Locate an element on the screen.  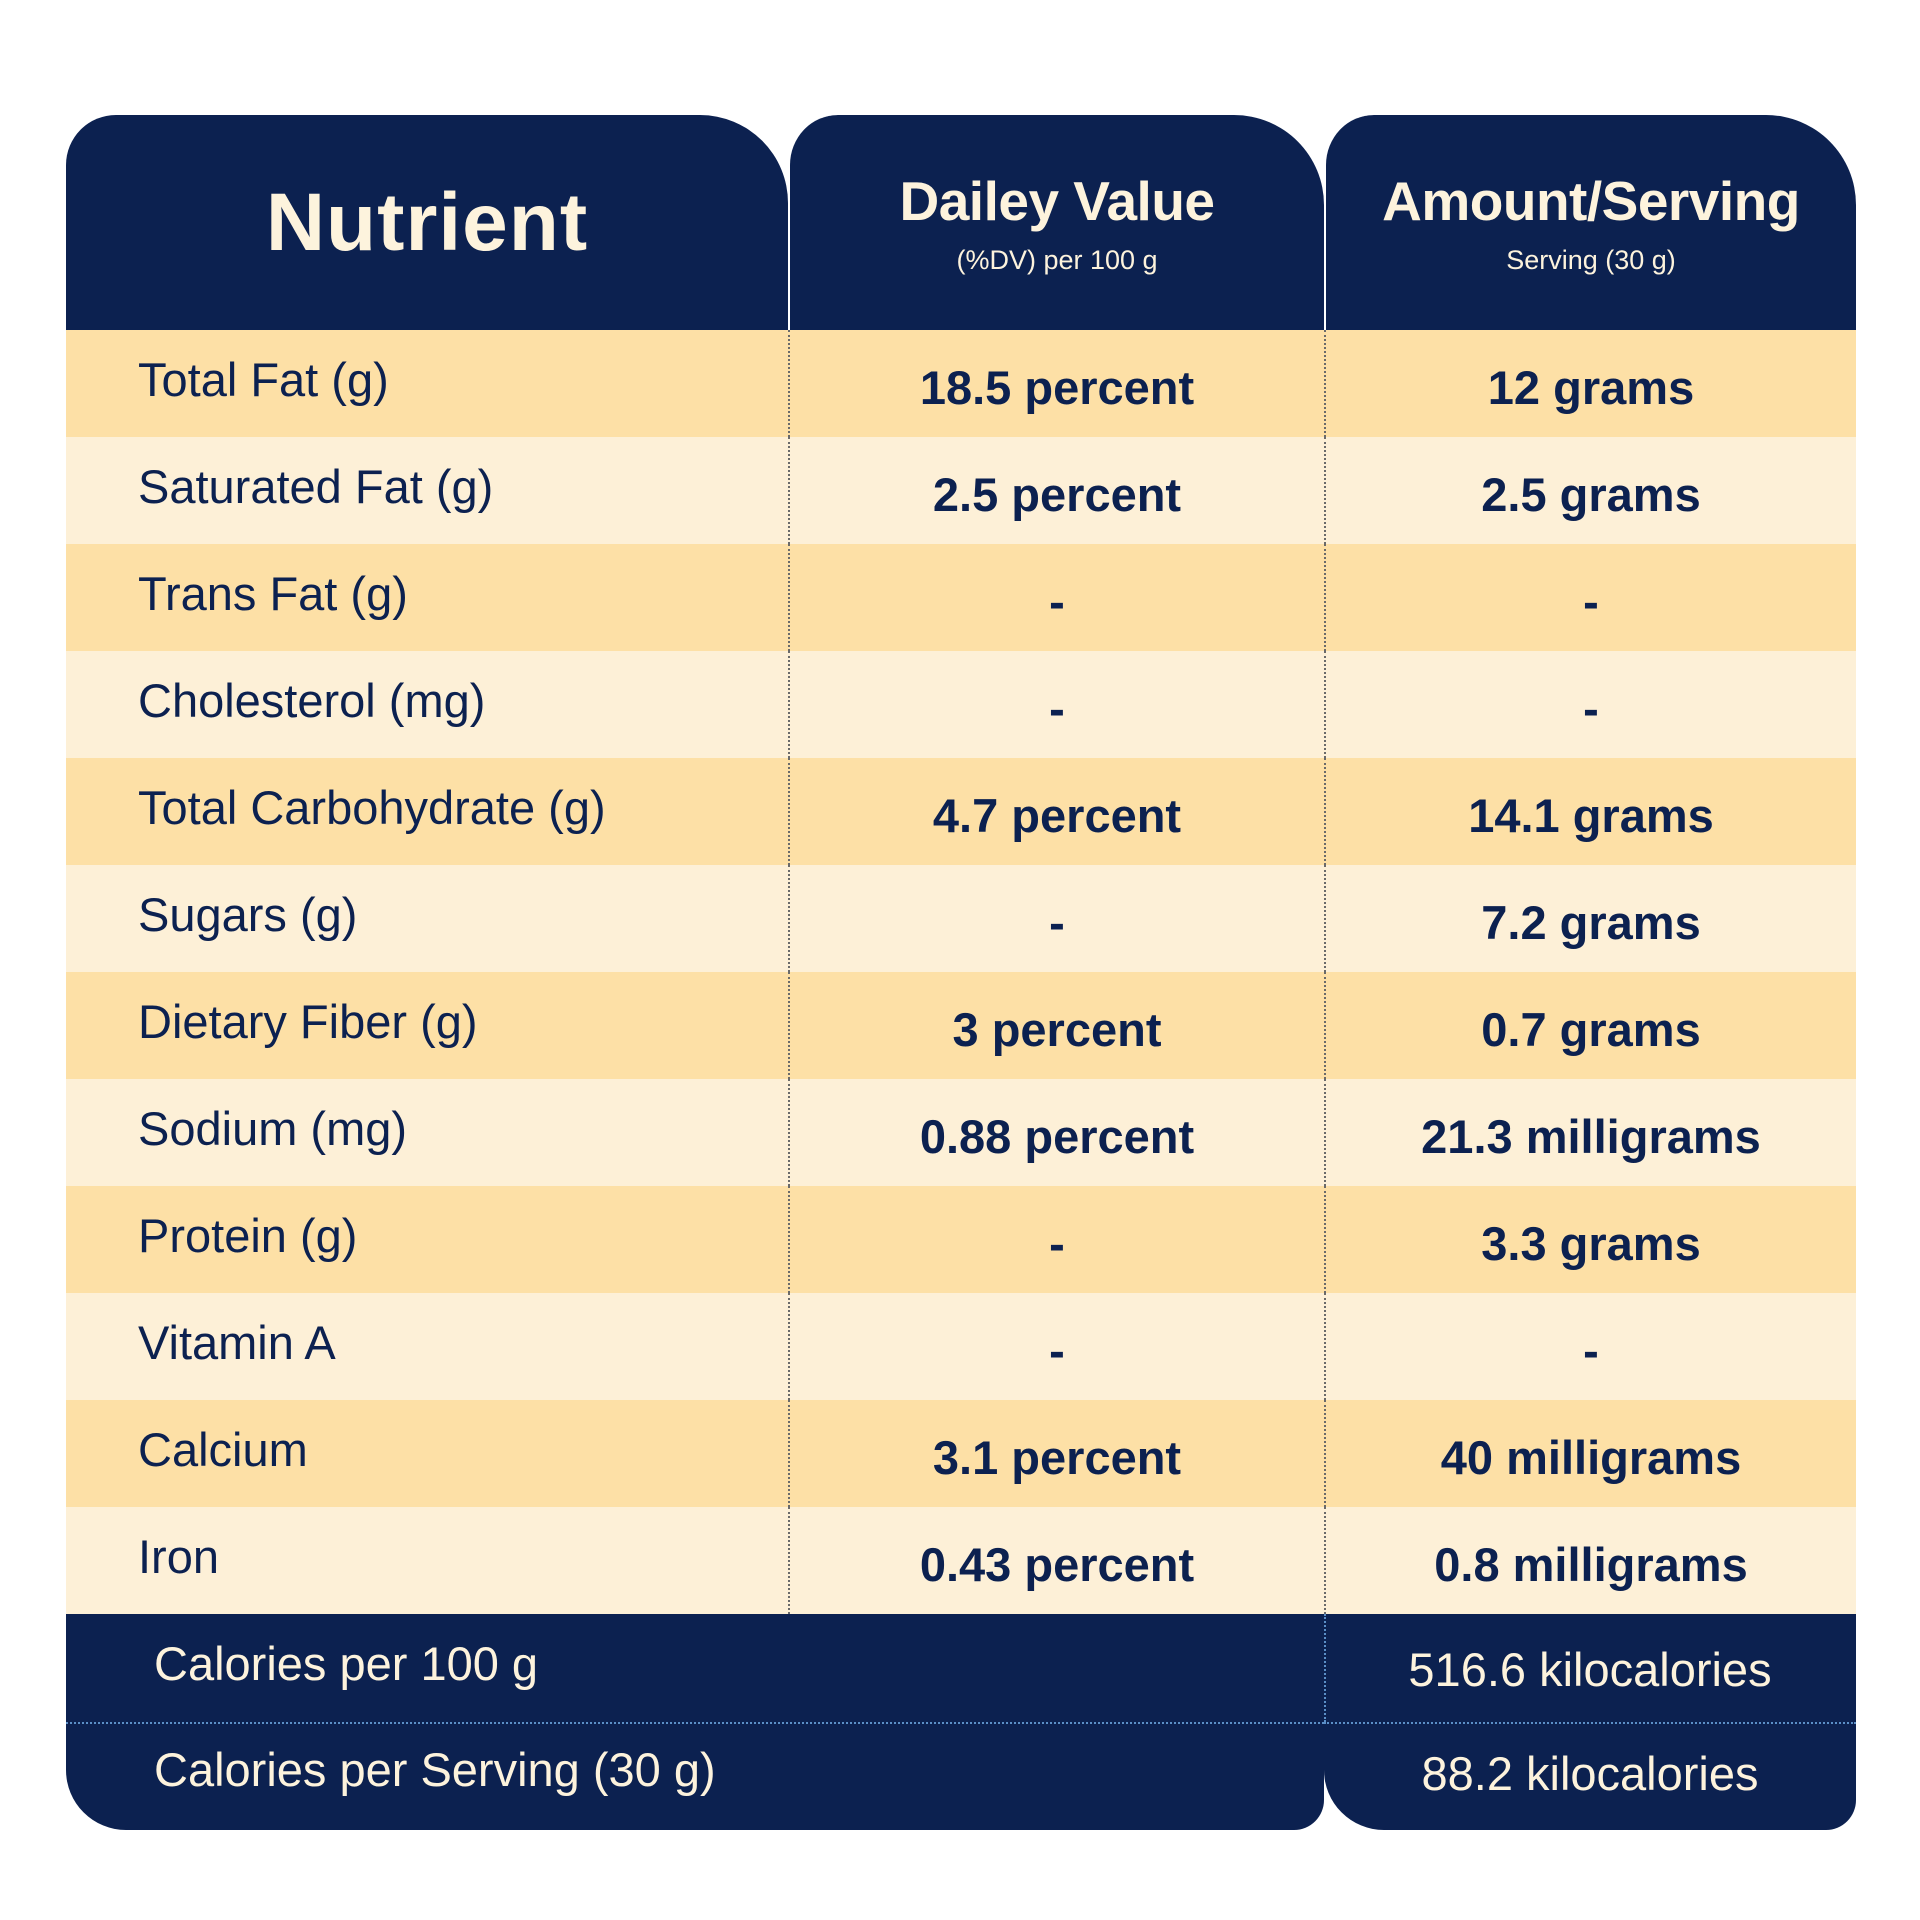
amount-cell: 21.3 milligrams is located at coordinates (1590, 1132).